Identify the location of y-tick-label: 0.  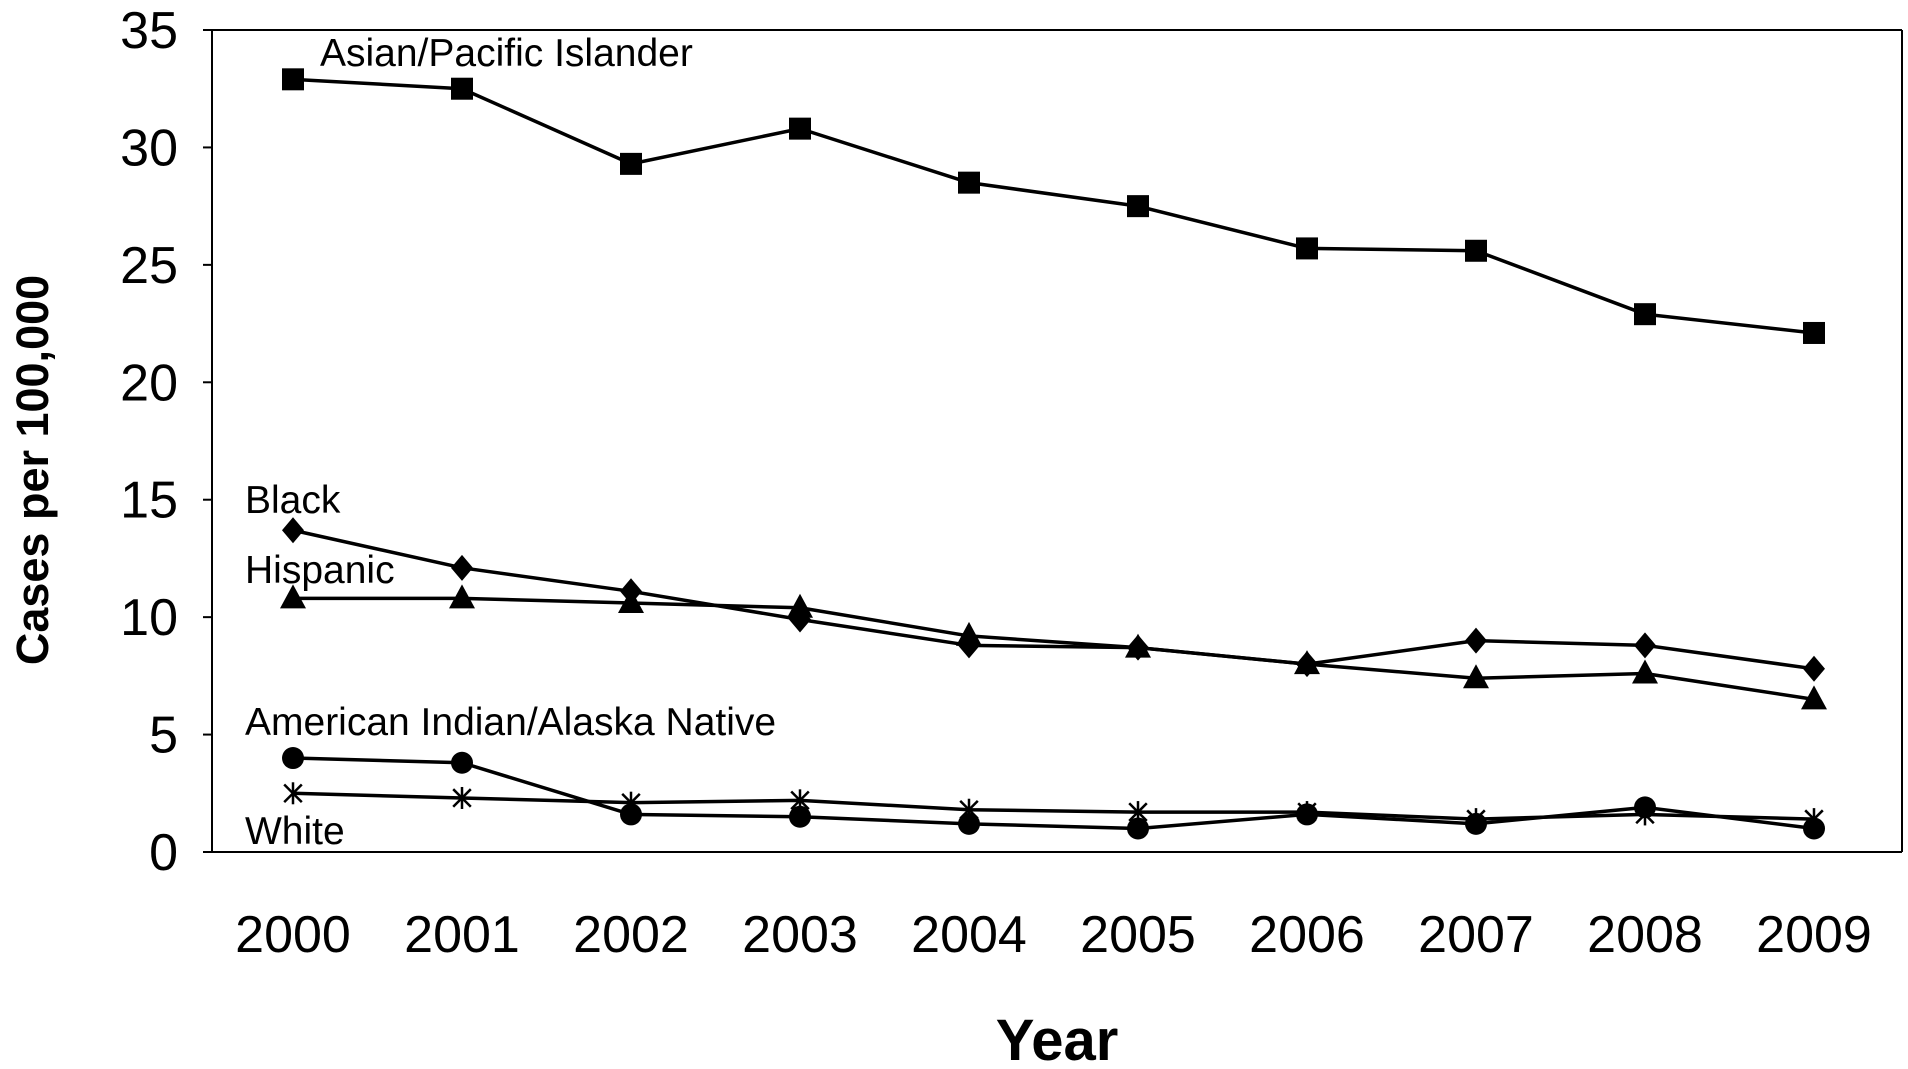
(163, 853).